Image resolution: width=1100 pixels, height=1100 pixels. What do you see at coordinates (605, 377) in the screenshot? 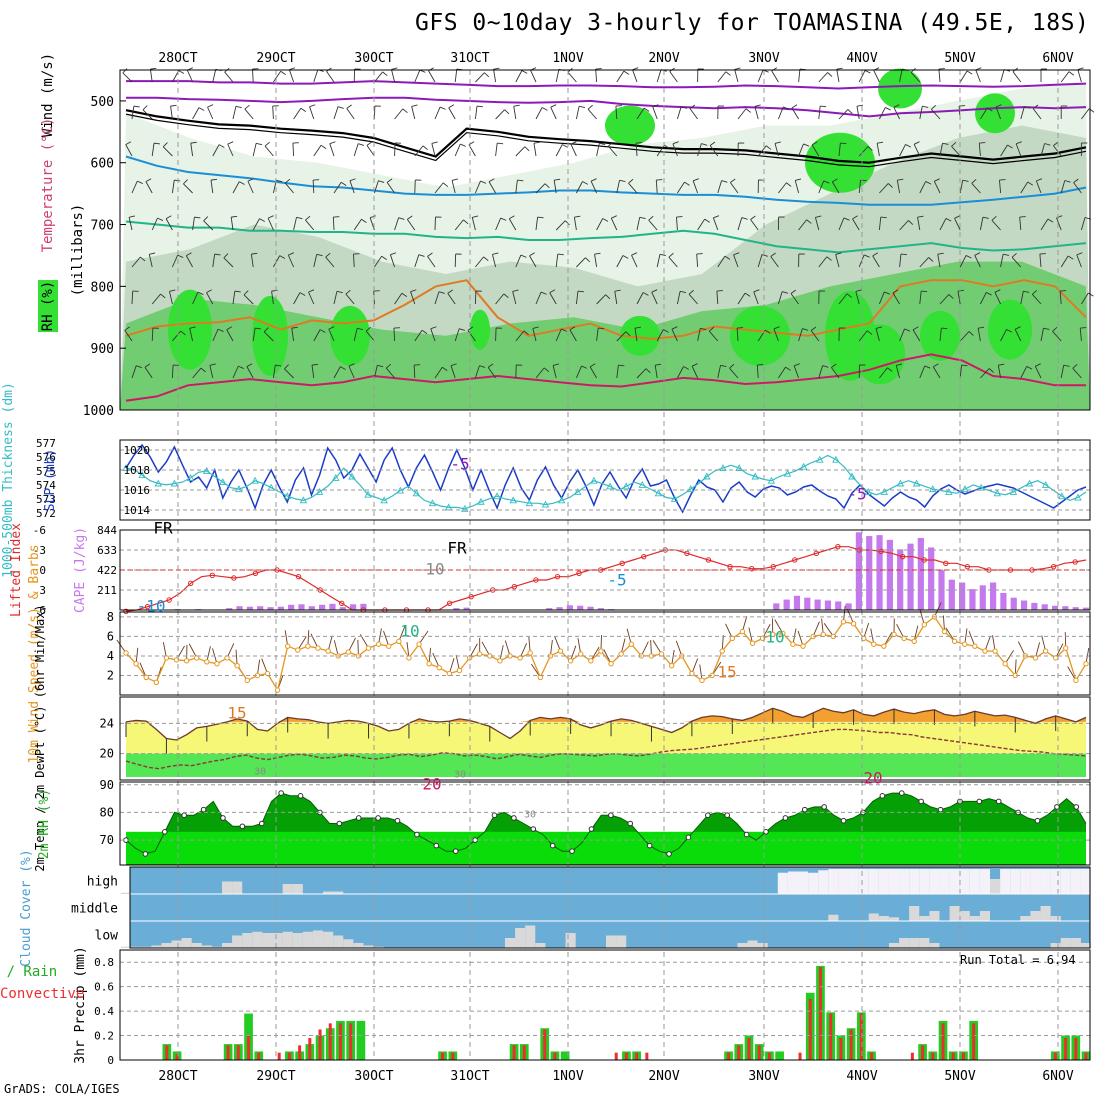
I see `isotherm-line` at bounding box center [605, 377].